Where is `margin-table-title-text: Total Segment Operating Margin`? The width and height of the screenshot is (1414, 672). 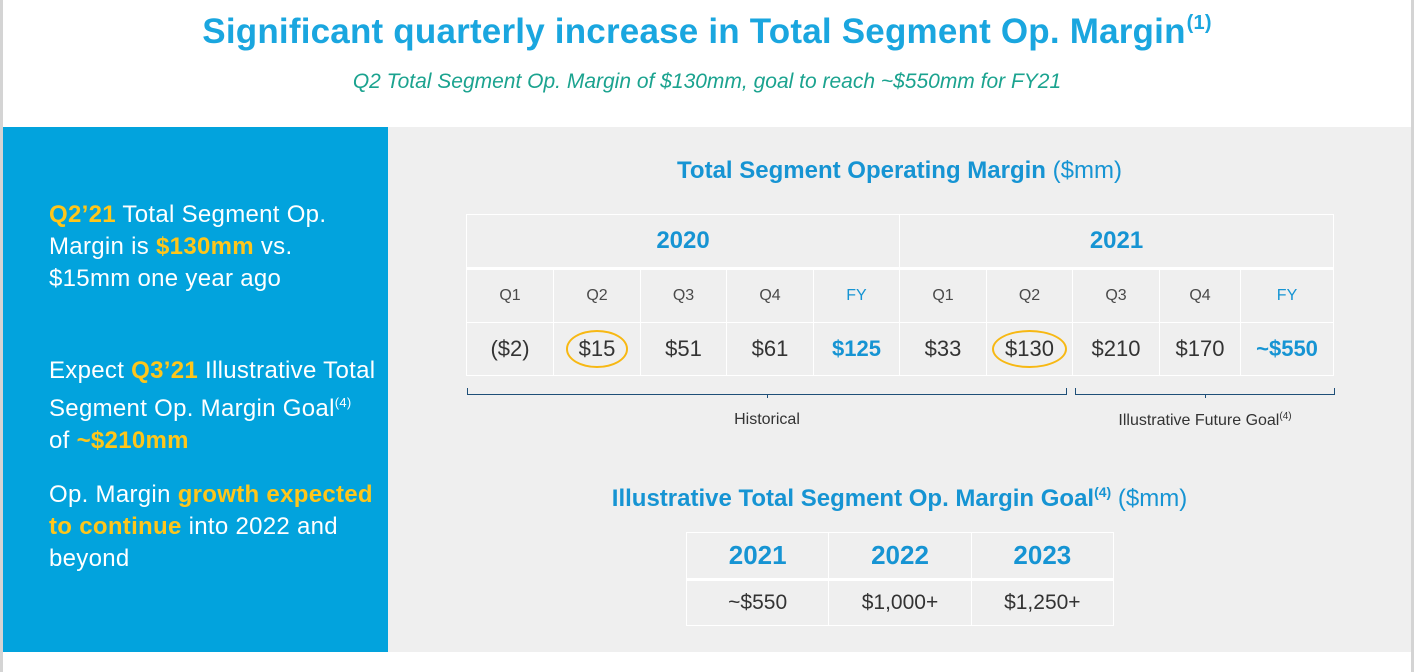 margin-table-title-text: Total Segment Operating Margin is located at coordinates (861, 170).